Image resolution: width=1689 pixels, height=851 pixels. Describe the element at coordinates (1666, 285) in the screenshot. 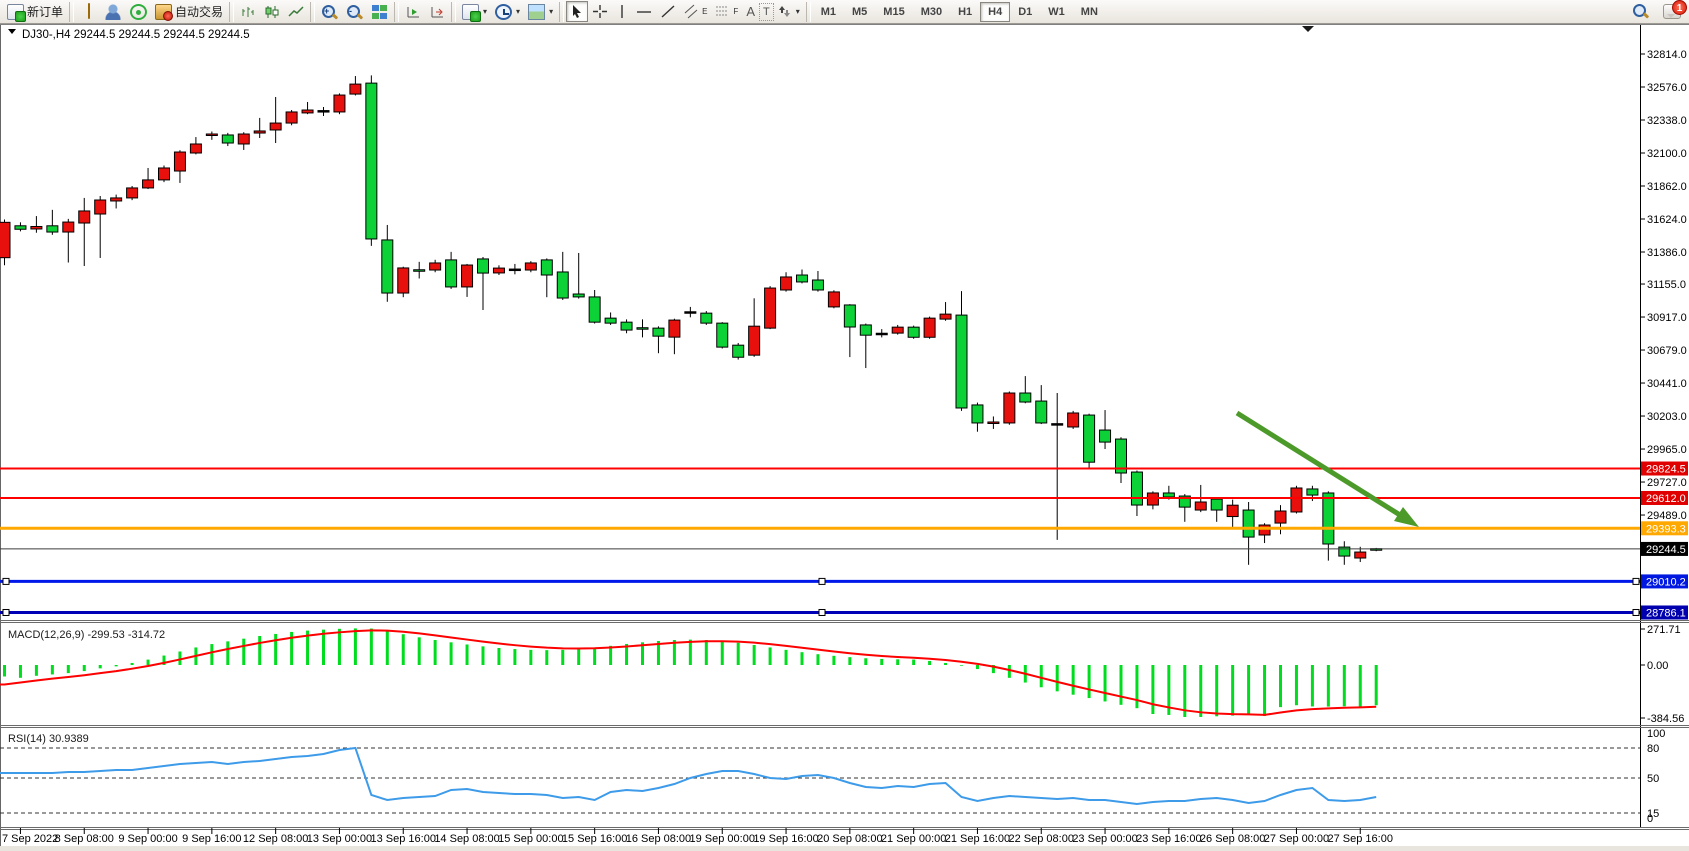

I see `price-axis-label: 31155.0` at that location.